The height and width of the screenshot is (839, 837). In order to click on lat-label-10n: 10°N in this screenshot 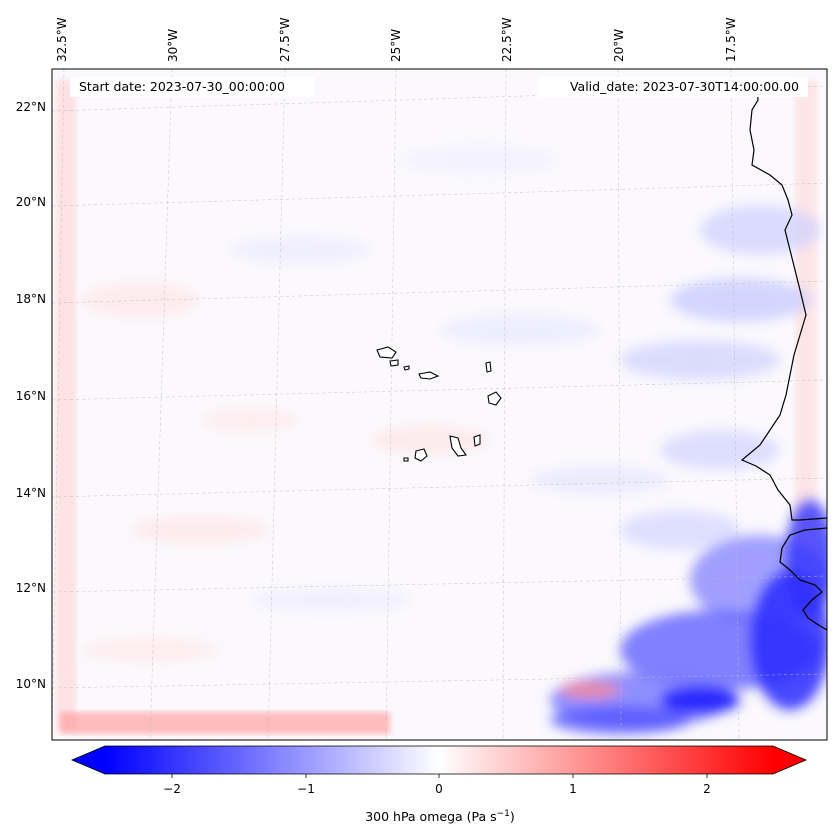, I will do `click(31, 684)`.